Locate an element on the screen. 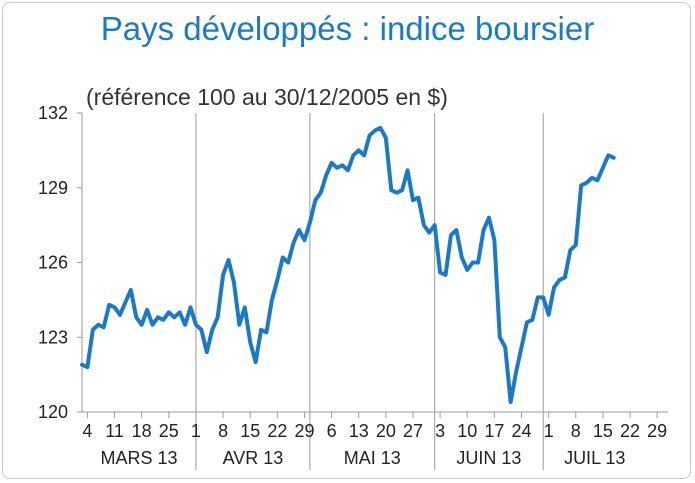  x-day-label: 27 is located at coordinates (413, 431).